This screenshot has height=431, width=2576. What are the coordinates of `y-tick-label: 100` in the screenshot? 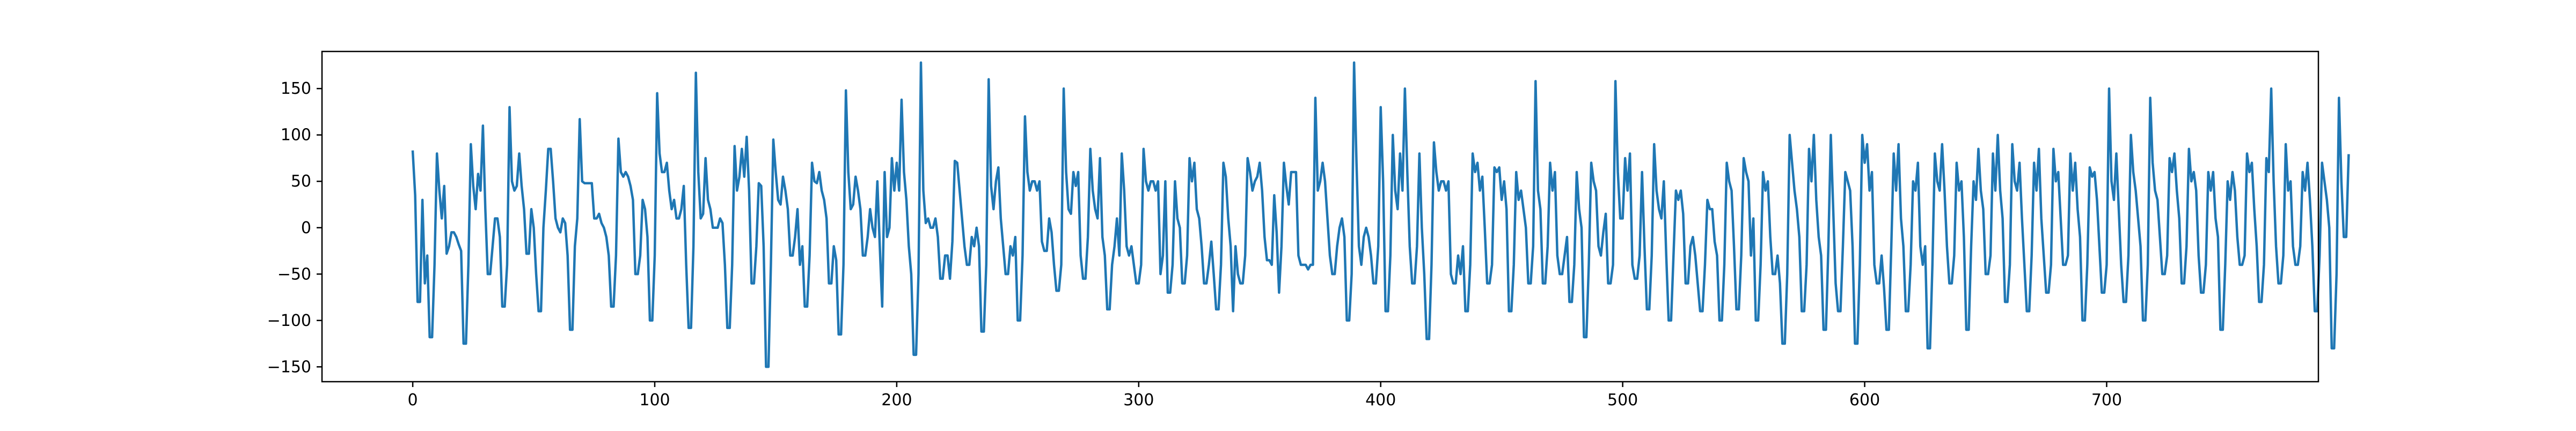 It's located at (296, 135).